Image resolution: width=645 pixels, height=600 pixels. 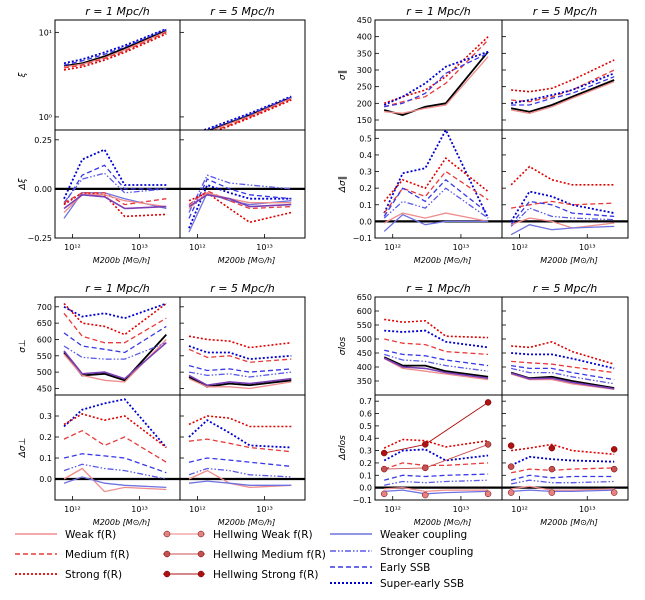 What do you see at coordinates (43, 189) in the screenshot?
I see `y-tick-label: 0.00` at bounding box center [43, 189].